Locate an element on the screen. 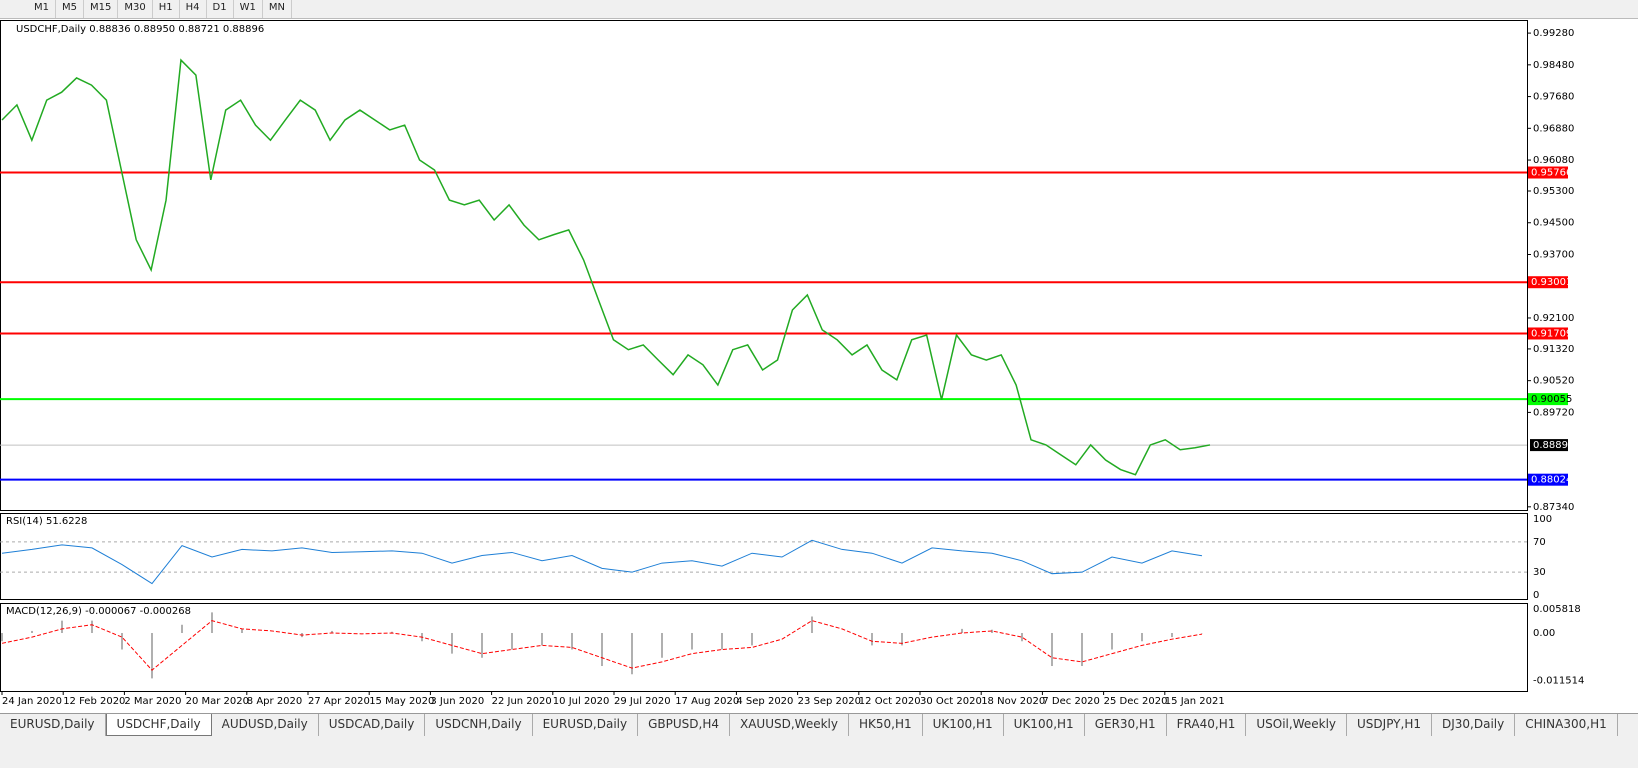 This screenshot has height=768, width=1638. x-tick-label: 15 May 2020 is located at coordinates (401, 701).